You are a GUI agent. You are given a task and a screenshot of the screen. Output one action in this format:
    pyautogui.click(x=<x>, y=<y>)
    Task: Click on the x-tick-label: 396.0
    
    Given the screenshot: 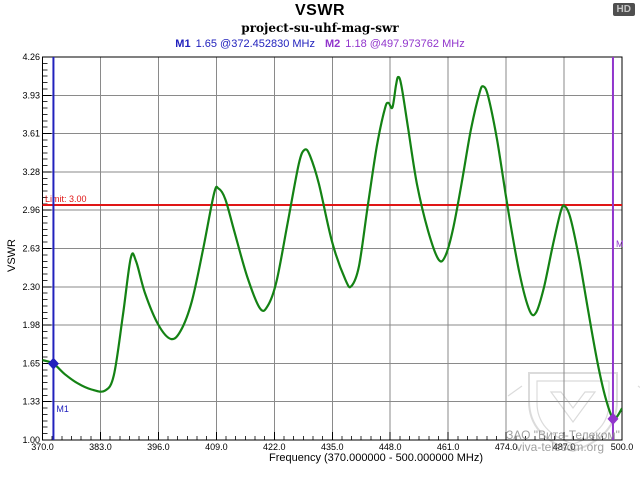 What is the action you would take?
    pyautogui.click(x=158, y=447)
    